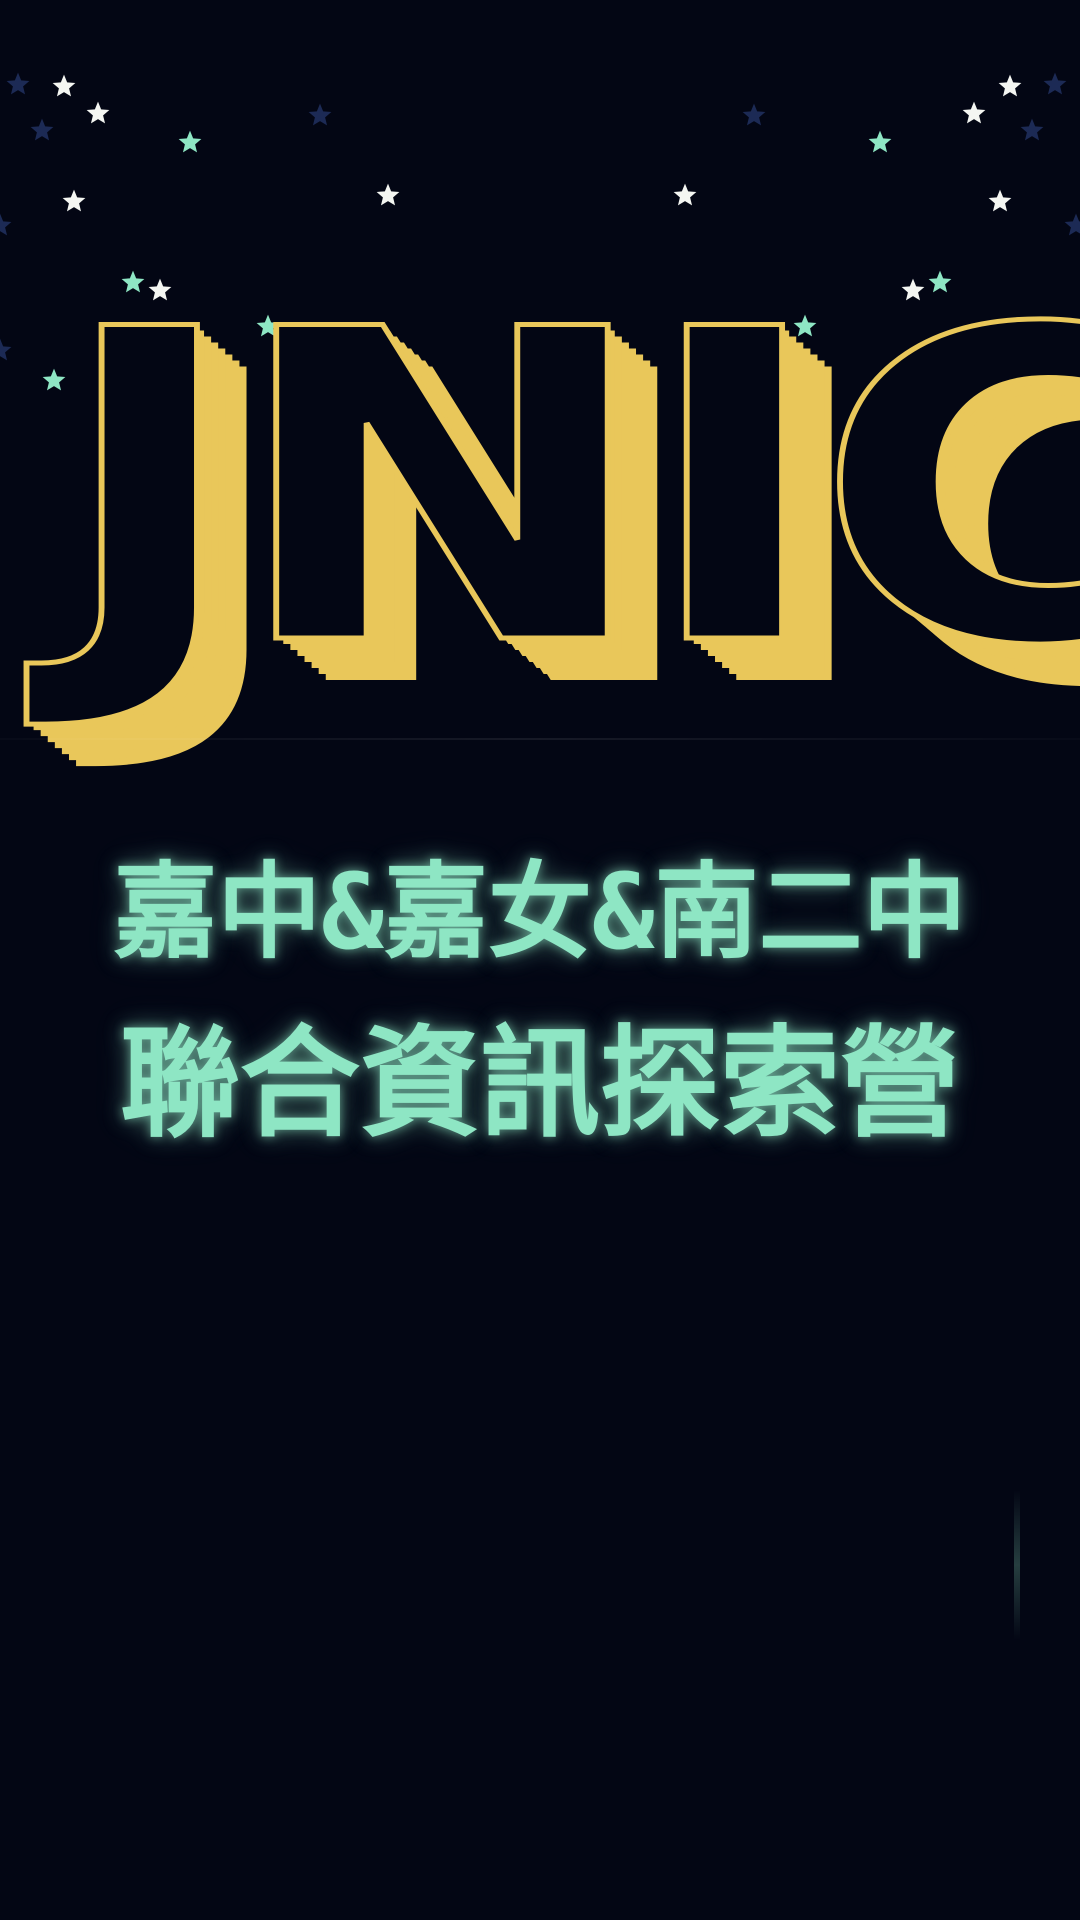  Describe the element at coordinates (1017, 1565) in the screenshot. I see `scroll-indicator` at that location.